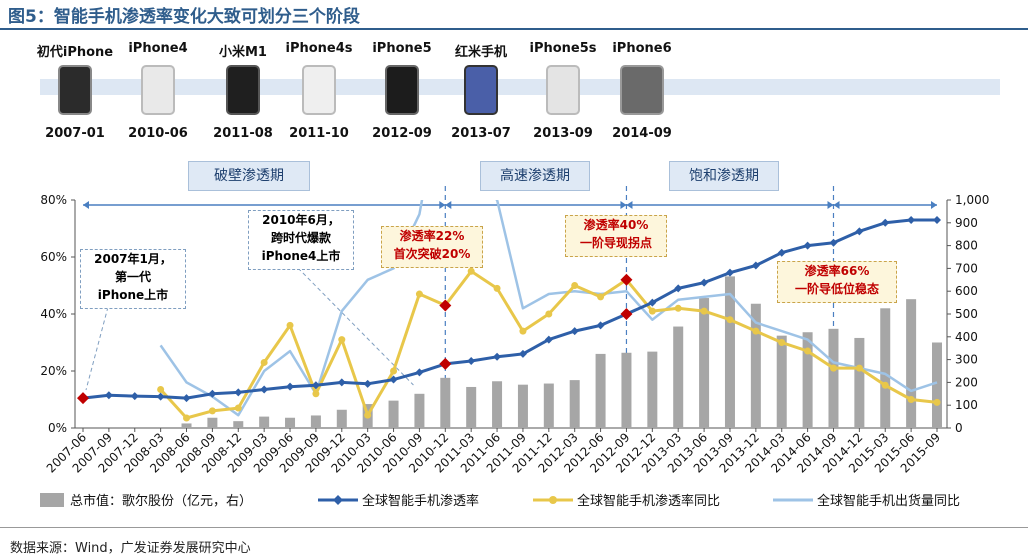 This screenshot has height=556, width=1028. What do you see at coordinates (837, 271) in the screenshot?
I see `note-line: 渗透率66%` at bounding box center [837, 271].